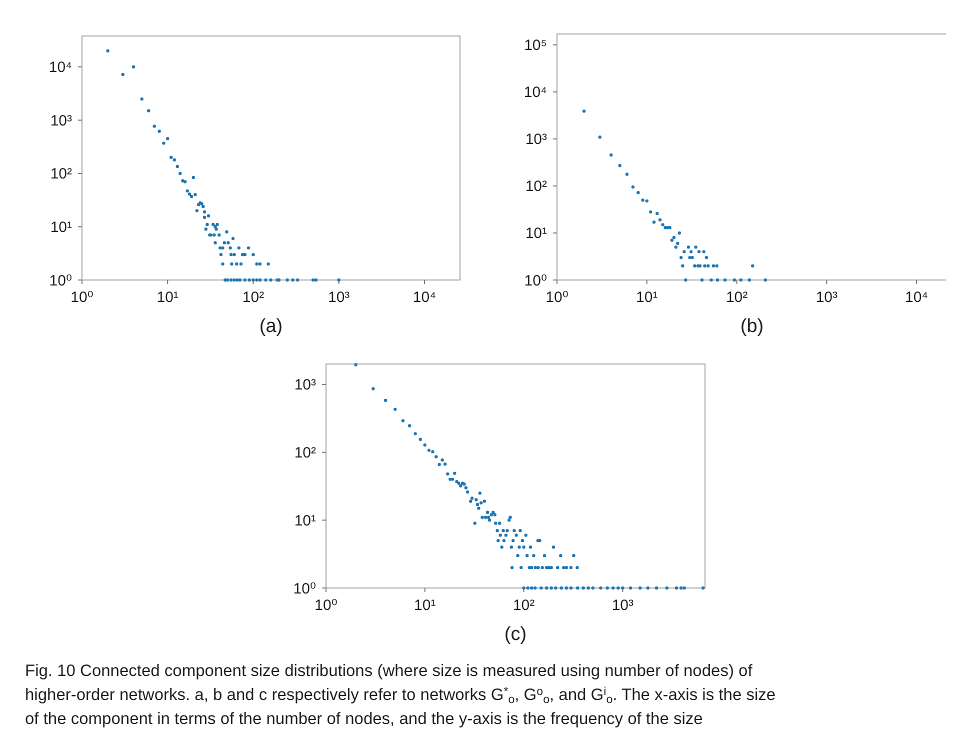  What do you see at coordinates (535, 45) in the screenshot?
I see `y-tick-label: 10⁵` at bounding box center [535, 45].